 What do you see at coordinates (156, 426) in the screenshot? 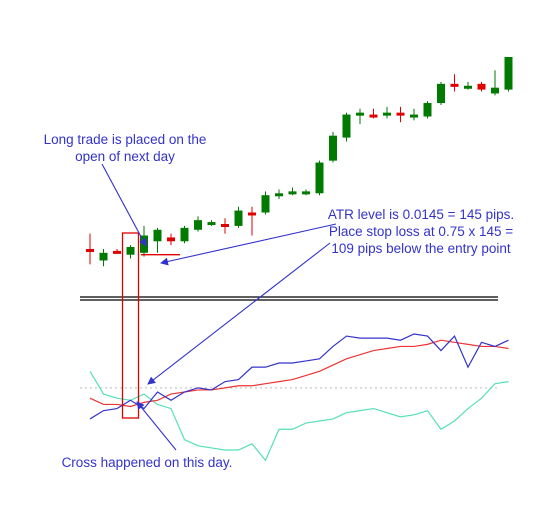
I see `cross-day-arrow` at bounding box center [156, 426].